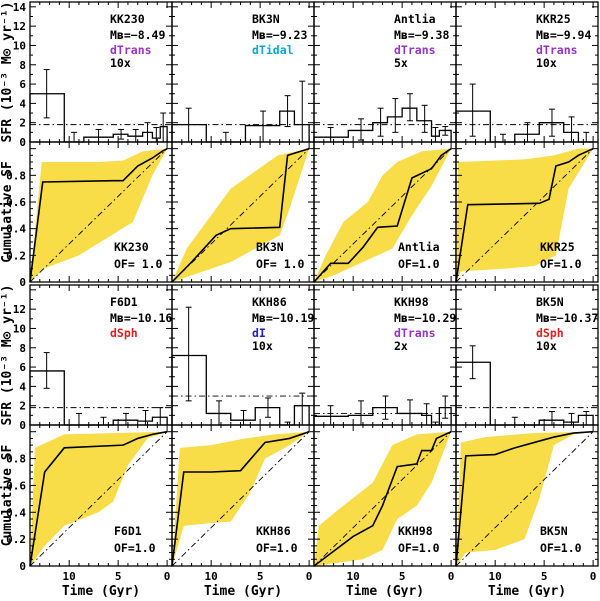 This screenshot has height=601, width=600. Describe the element at coordinates (563, 35) in the screenshot. I see `galaxy-magnitude: Mʙ=−9.94` at that location.